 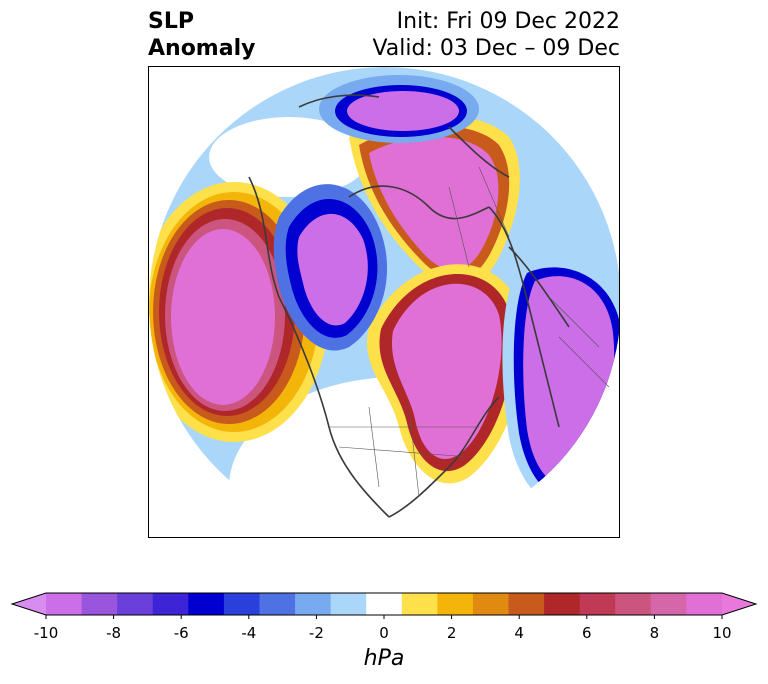 What do you see at coordinates (330, 267) in the screenshot?
I see `western-canada-negative-anomaly` at bounding box center [330, 267].